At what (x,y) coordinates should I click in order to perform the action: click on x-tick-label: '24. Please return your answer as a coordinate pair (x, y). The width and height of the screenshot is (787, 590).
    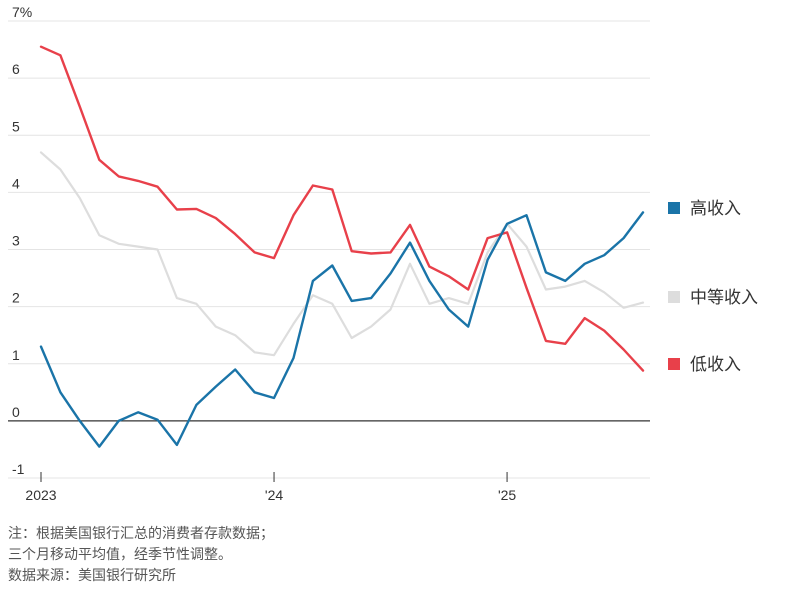
    Looking at the image, I should click on (274, 495).